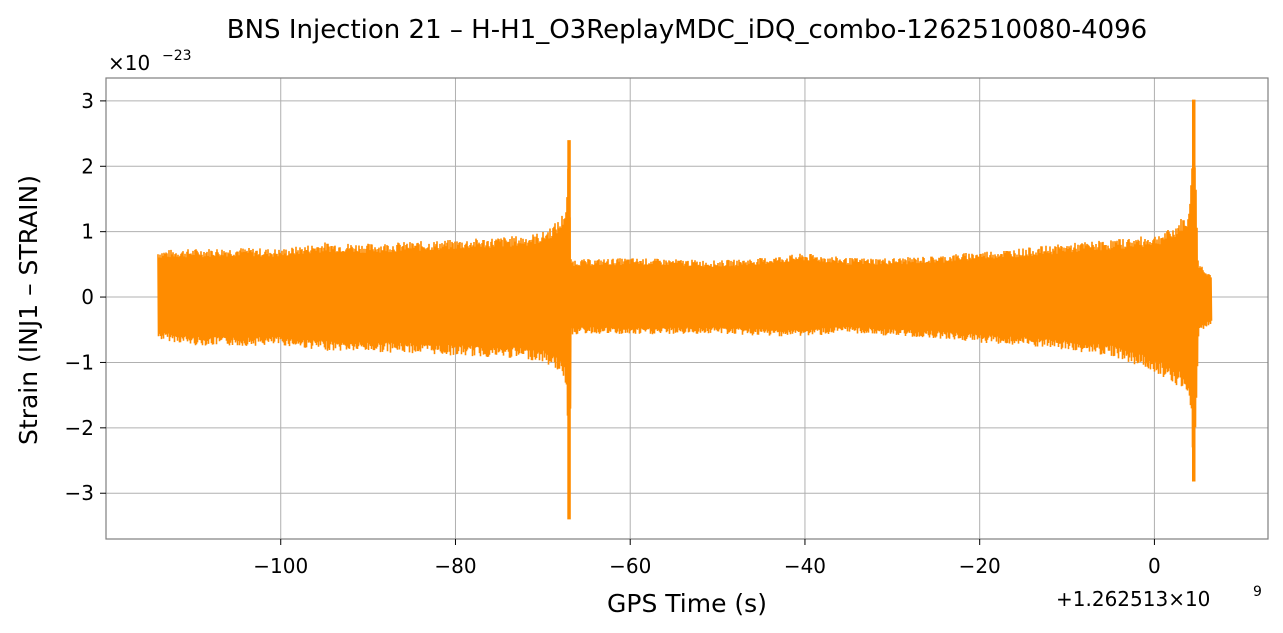 The height and width of the screenshot is (633, 1283). I want to click on y-axis-ticks: −3 −2 −1 0 1 2 3, so click(85, 297).